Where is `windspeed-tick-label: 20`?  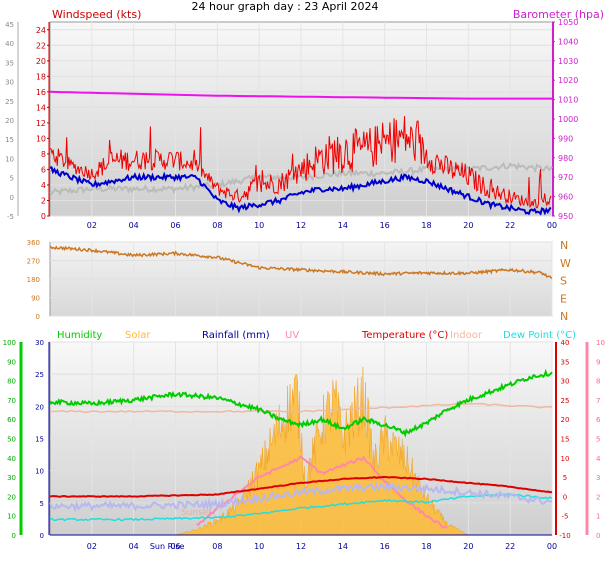 windspeed-tick-label: 20 is located at coordinates (41, 61).